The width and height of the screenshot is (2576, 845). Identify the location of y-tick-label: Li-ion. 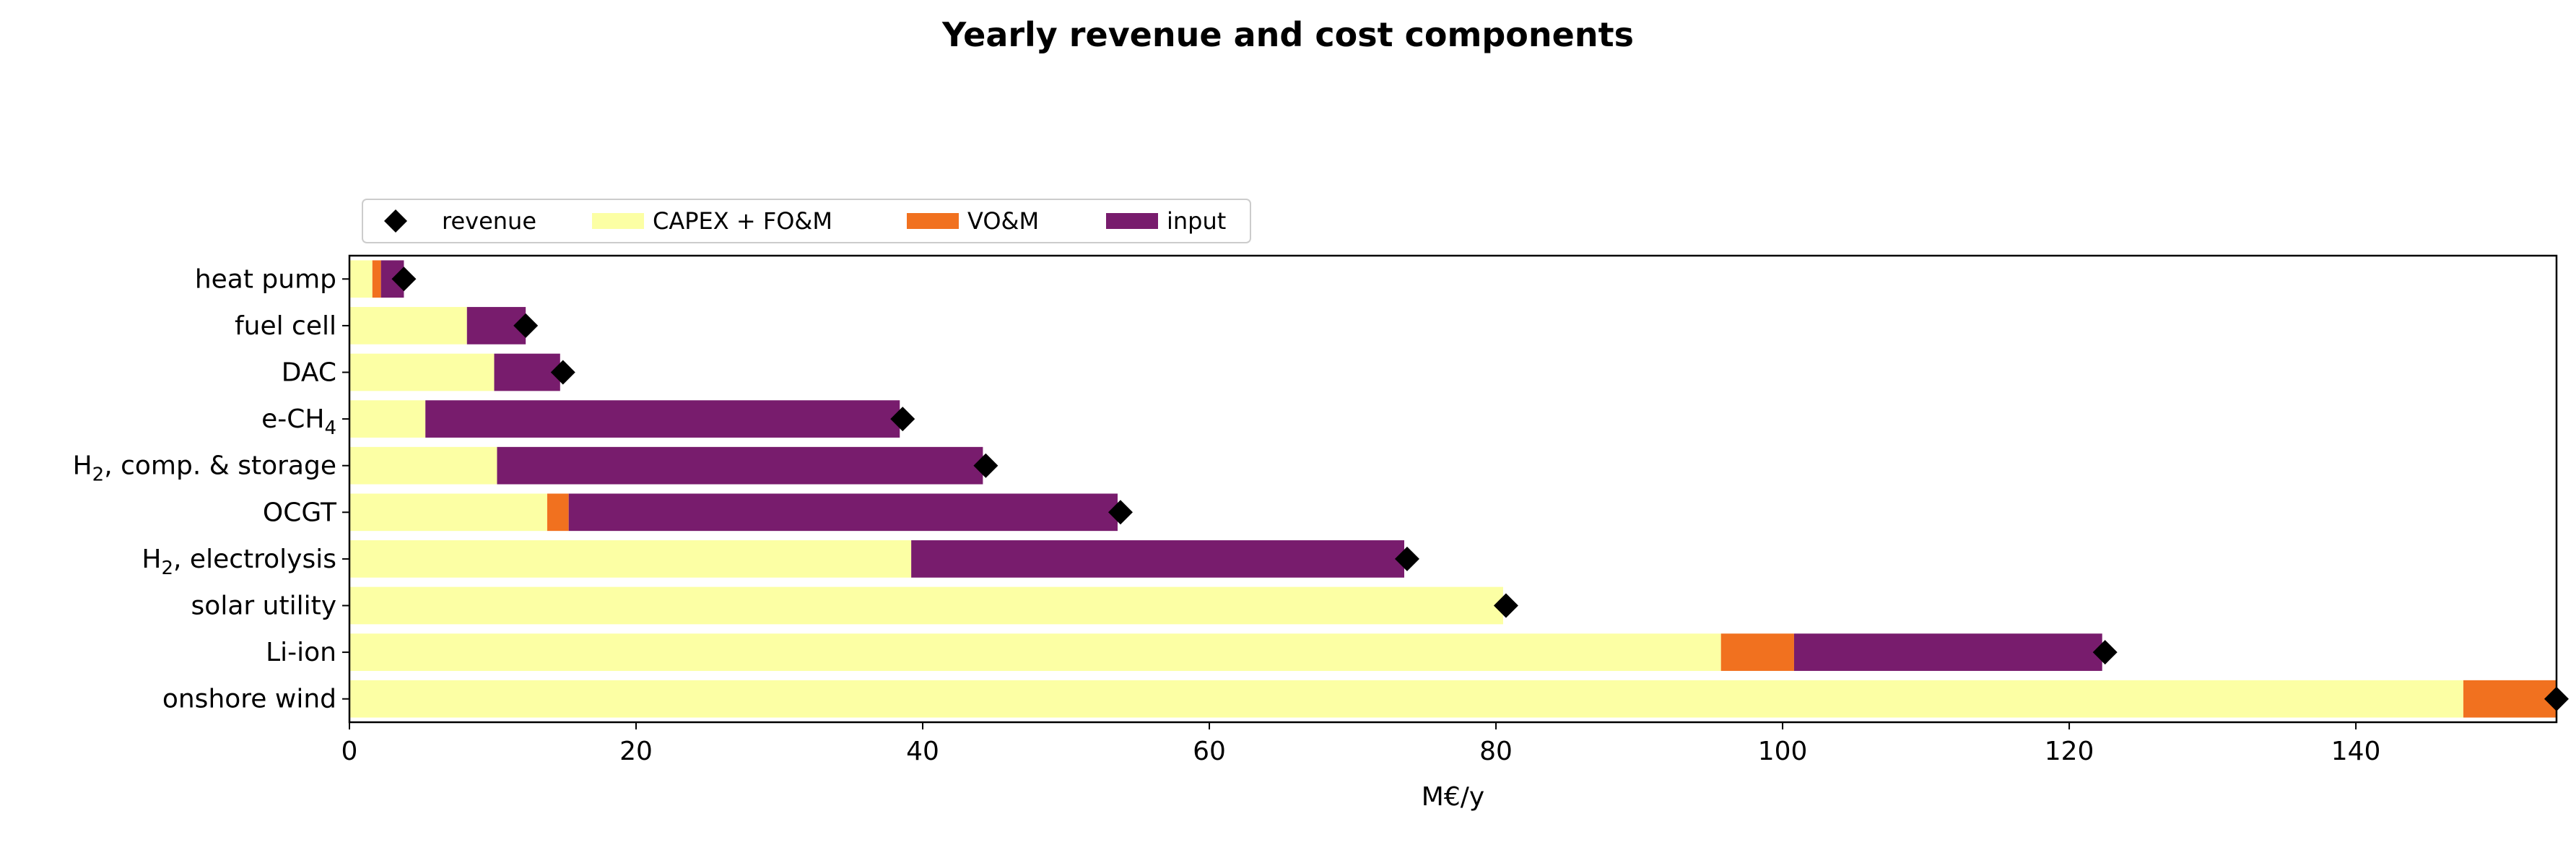
(301, 652).